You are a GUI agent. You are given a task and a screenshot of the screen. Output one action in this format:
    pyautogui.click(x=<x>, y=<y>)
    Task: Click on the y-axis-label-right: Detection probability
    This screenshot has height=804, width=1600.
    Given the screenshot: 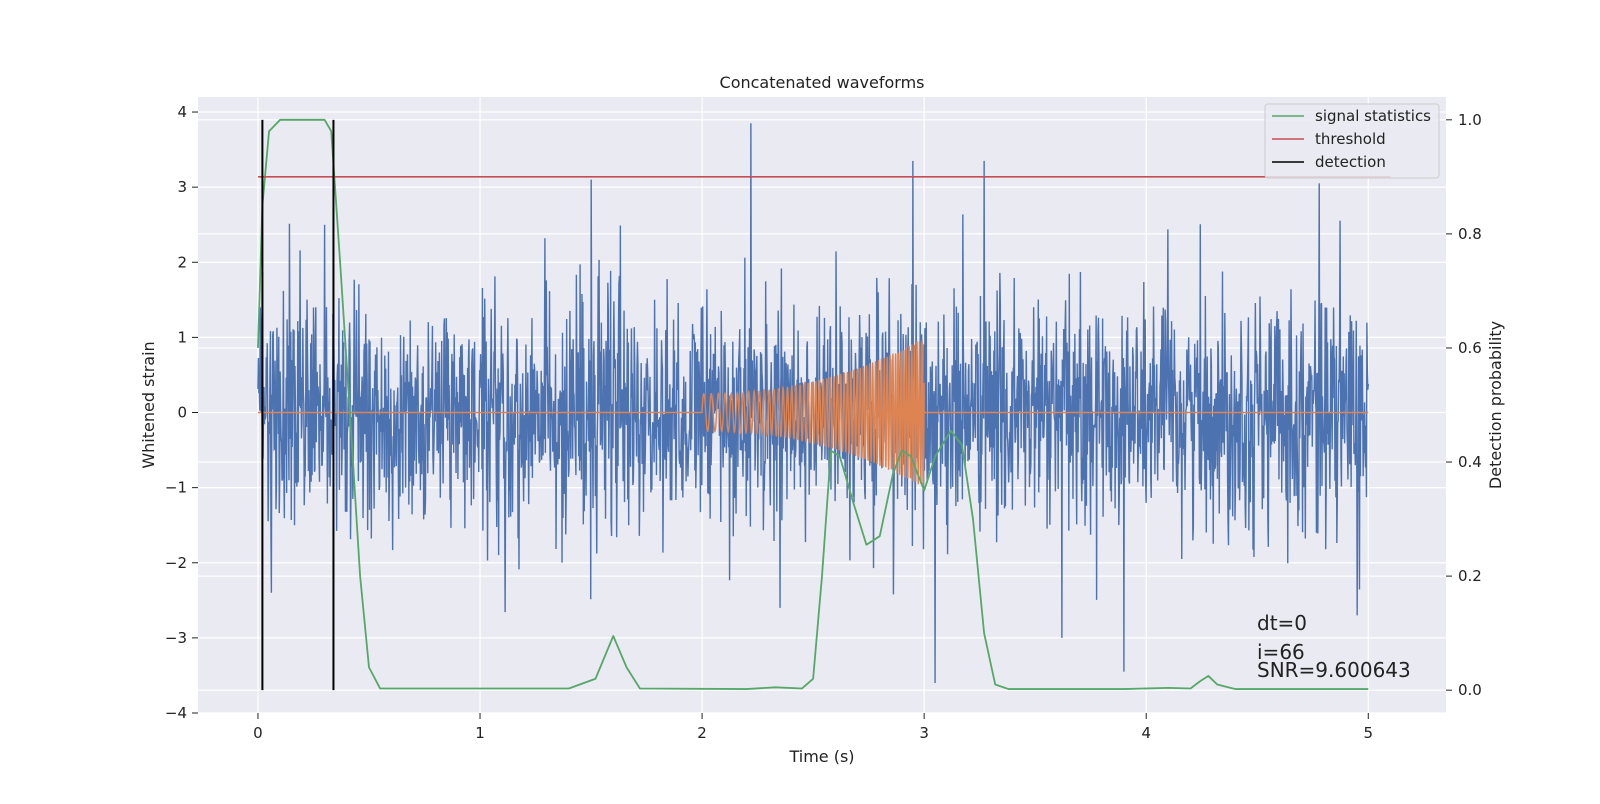 What is the action you would take?
    pyautogui.click(x=1495, y=405)
    